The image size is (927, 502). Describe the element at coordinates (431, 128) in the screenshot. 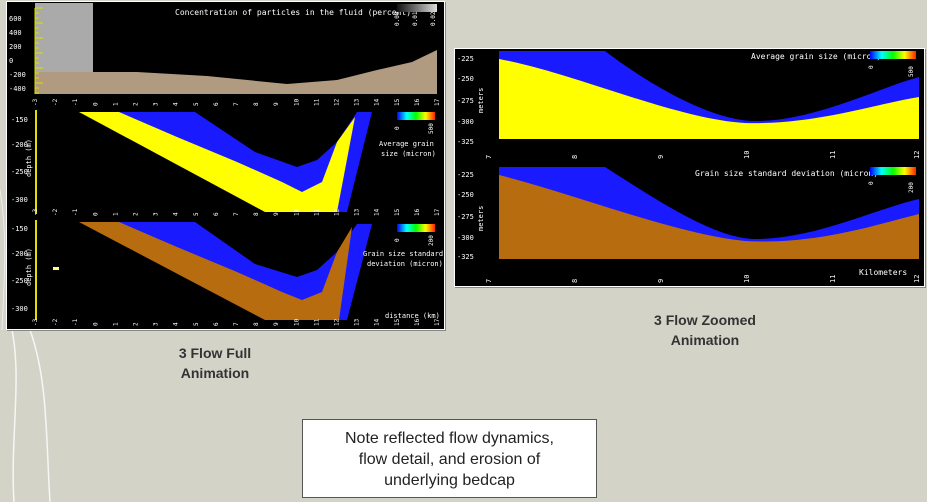

I see `svg-text: 500` at that location.